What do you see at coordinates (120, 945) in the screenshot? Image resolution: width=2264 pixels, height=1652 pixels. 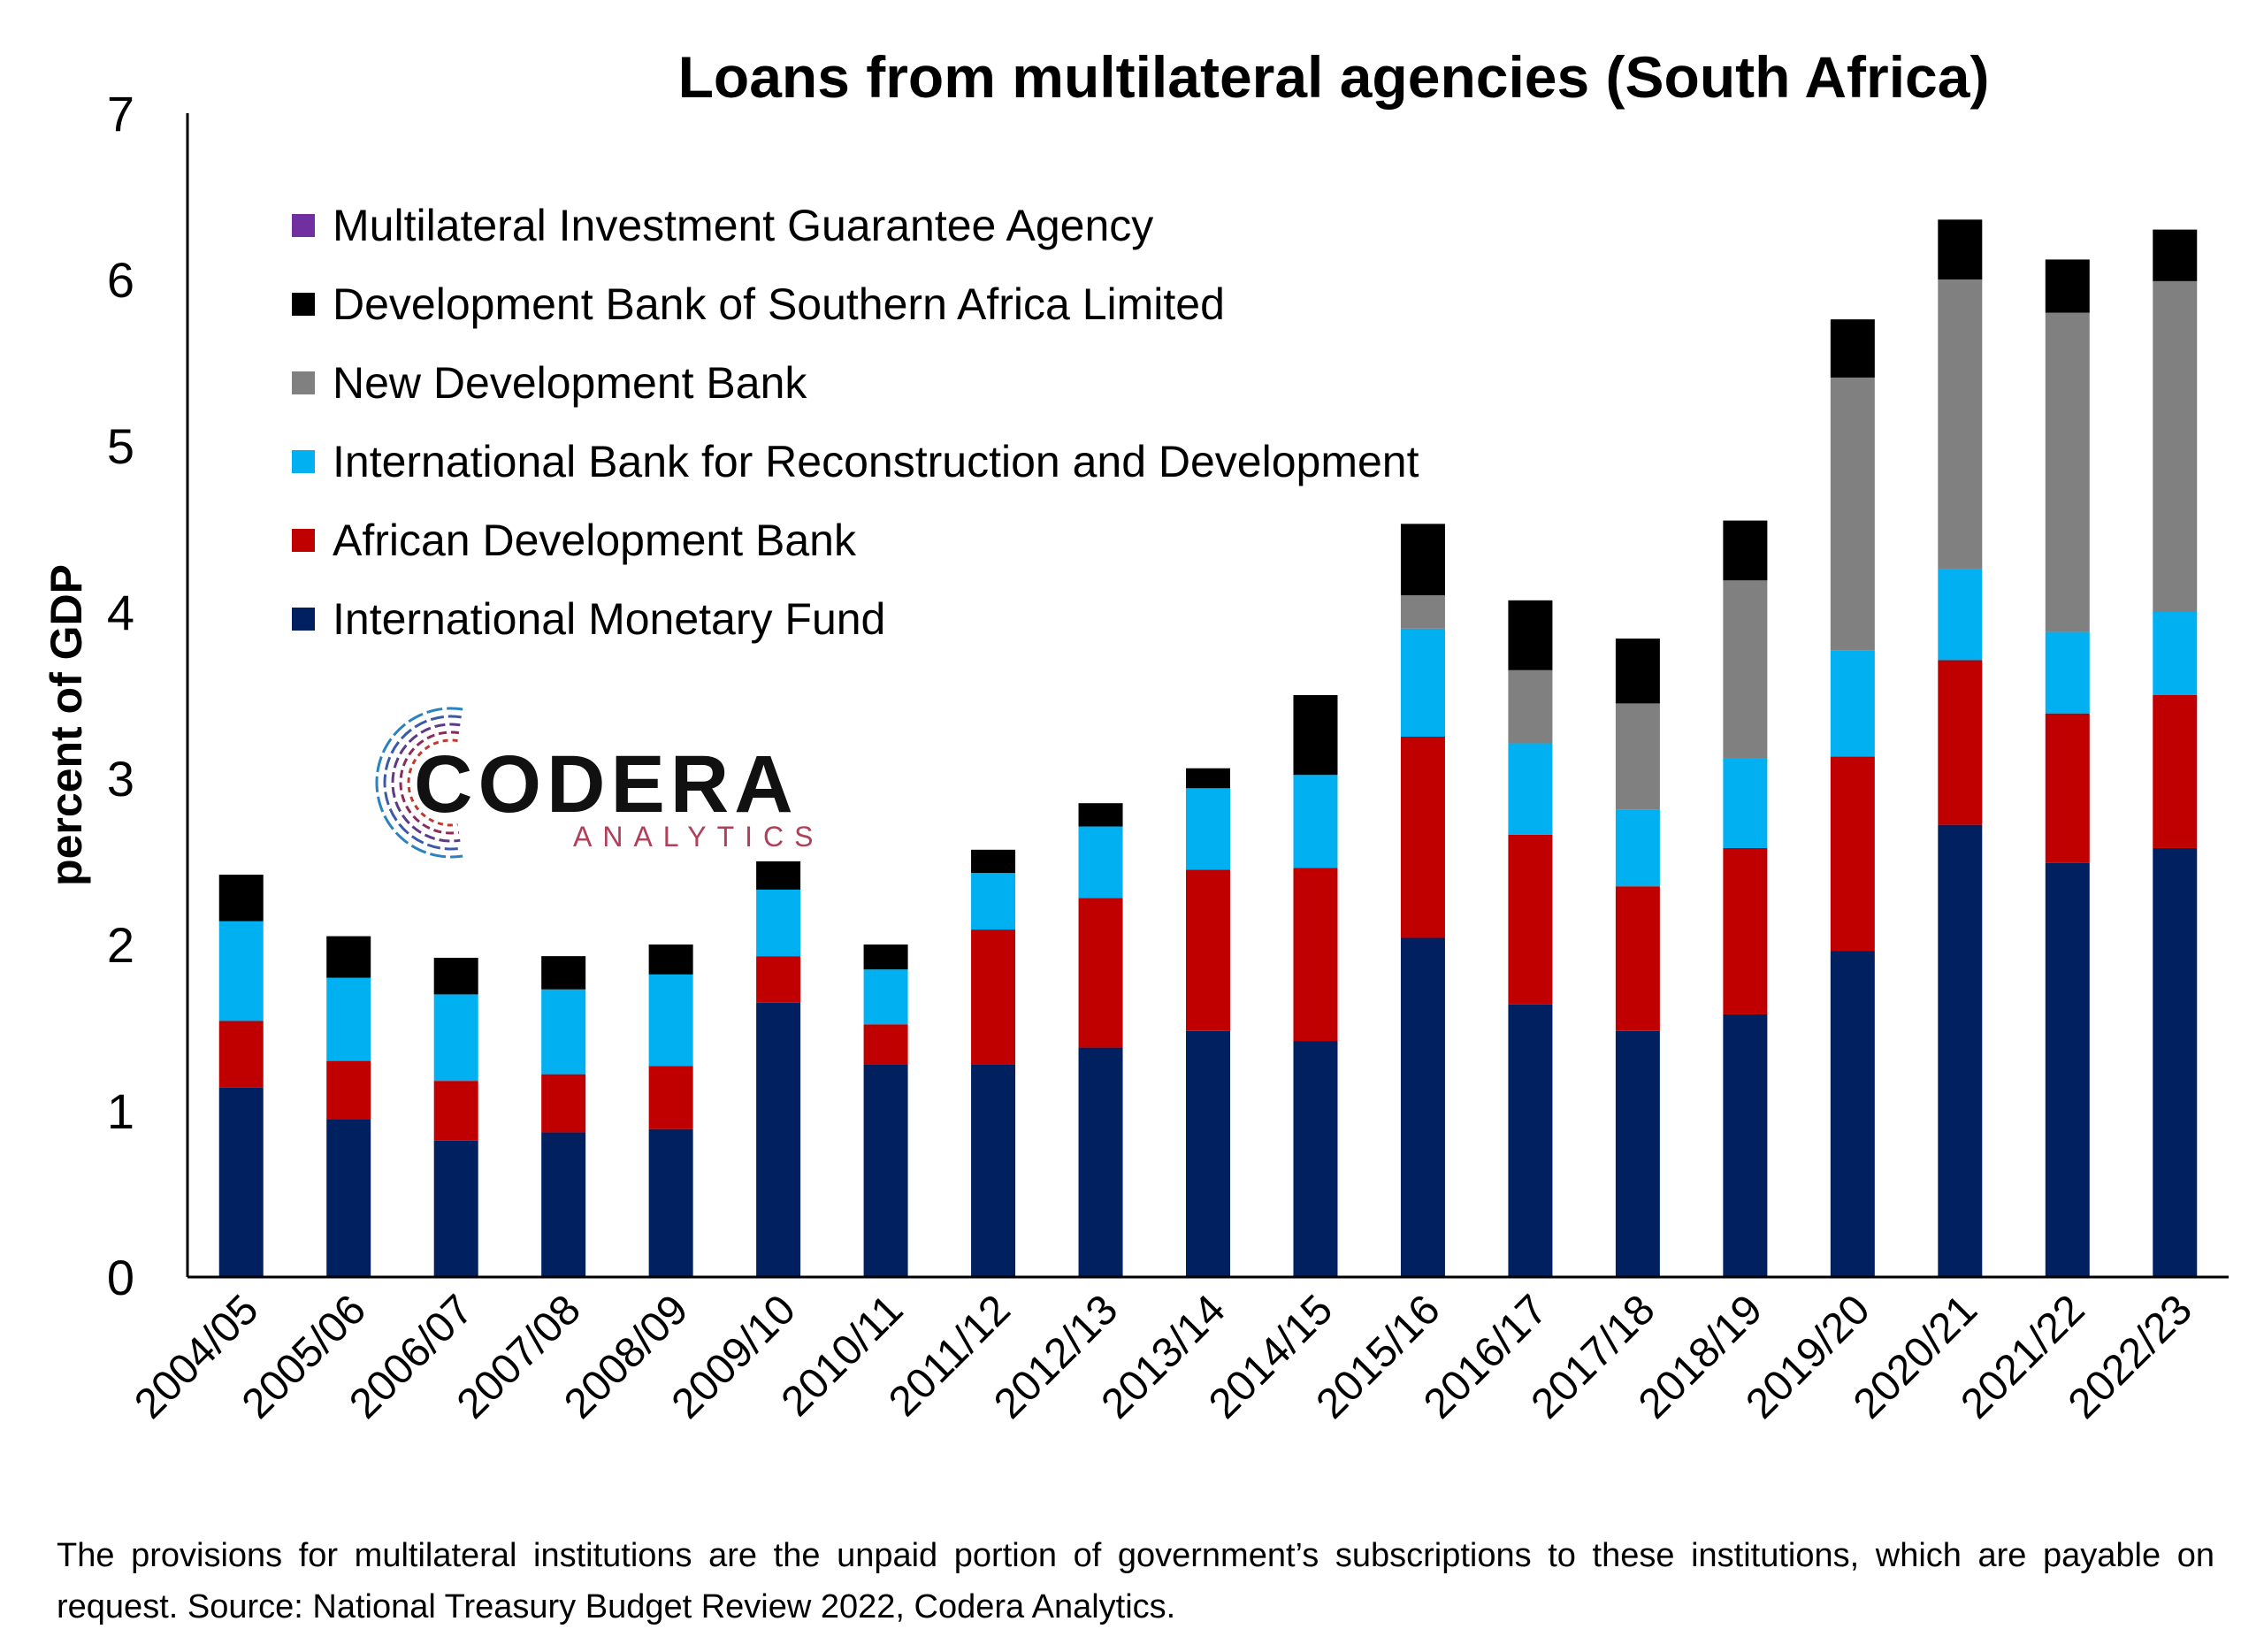 I see `y-tick-label: 2` at bounding box center [120, 945].